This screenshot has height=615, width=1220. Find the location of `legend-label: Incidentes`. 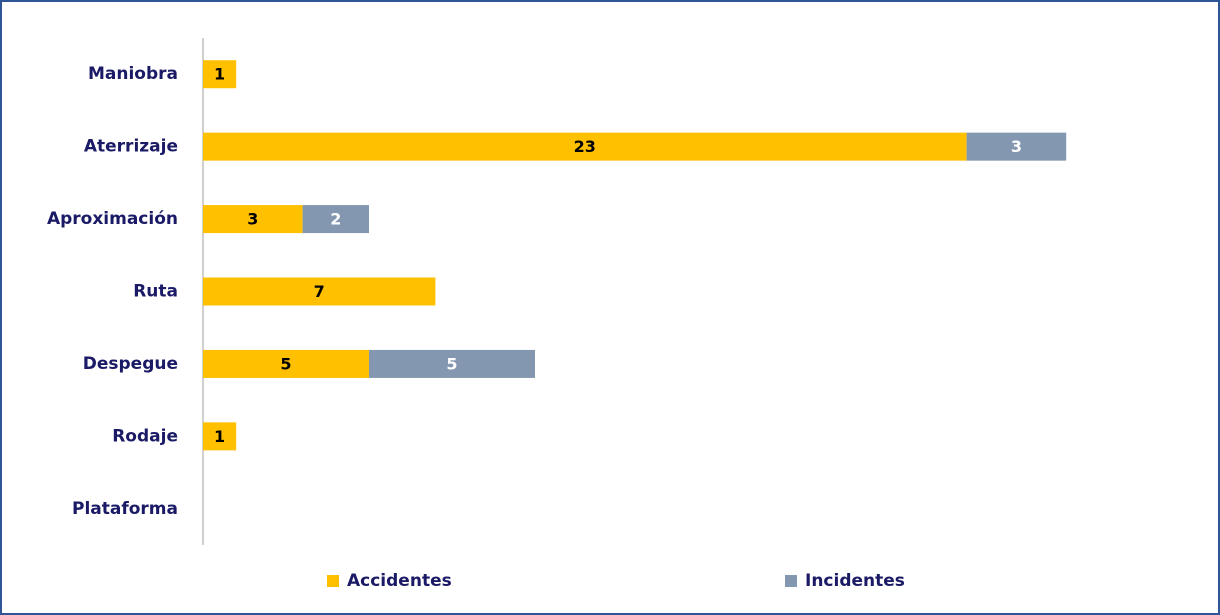

legend-label: Incidentes is located at coordinates (855, 581).